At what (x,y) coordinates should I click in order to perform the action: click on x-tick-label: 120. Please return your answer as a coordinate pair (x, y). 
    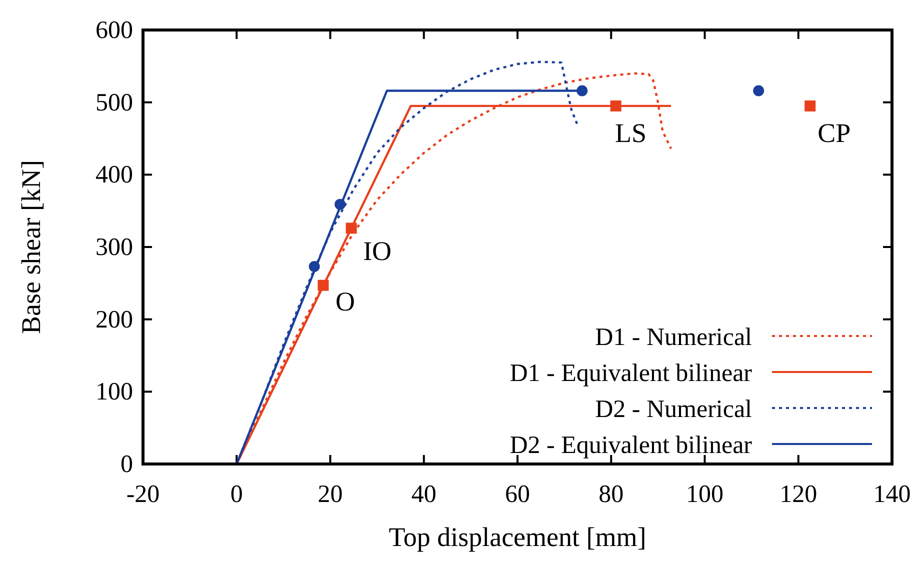
    Looking at the image, I should click on (799, 494).